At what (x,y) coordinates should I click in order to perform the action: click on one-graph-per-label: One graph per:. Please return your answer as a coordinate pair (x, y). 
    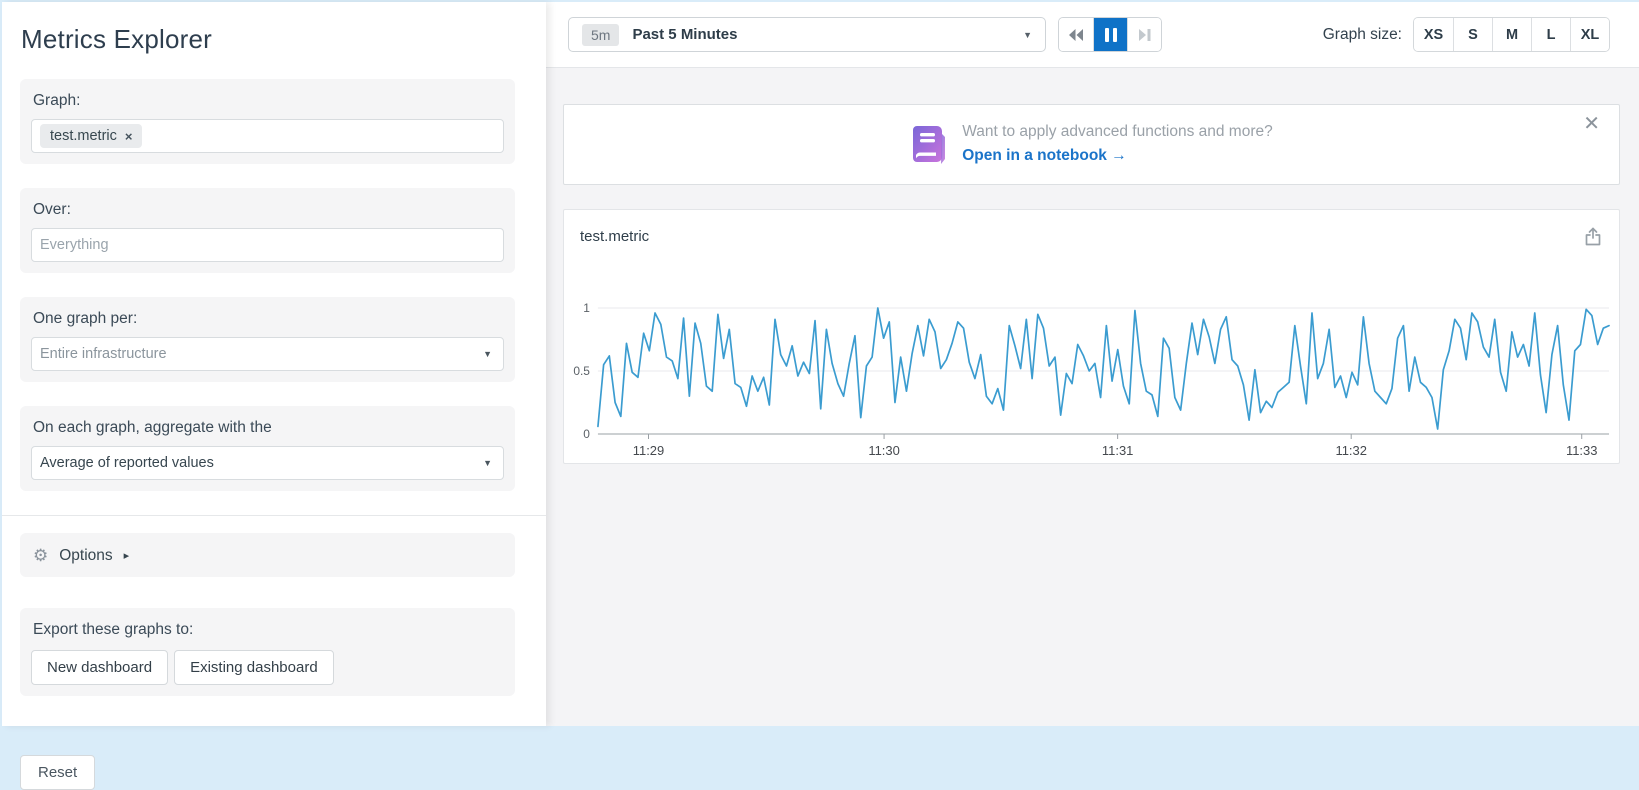
    Looking at the image, I should click on (85, 318).